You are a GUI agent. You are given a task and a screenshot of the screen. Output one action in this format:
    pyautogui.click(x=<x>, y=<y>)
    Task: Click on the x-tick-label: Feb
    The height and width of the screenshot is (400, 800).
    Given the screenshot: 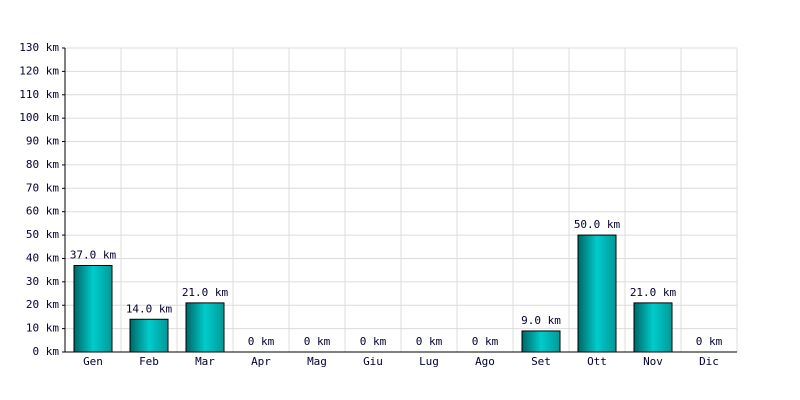 What is the action you would take?
    pyautogui.click(x=149, y=361)
    